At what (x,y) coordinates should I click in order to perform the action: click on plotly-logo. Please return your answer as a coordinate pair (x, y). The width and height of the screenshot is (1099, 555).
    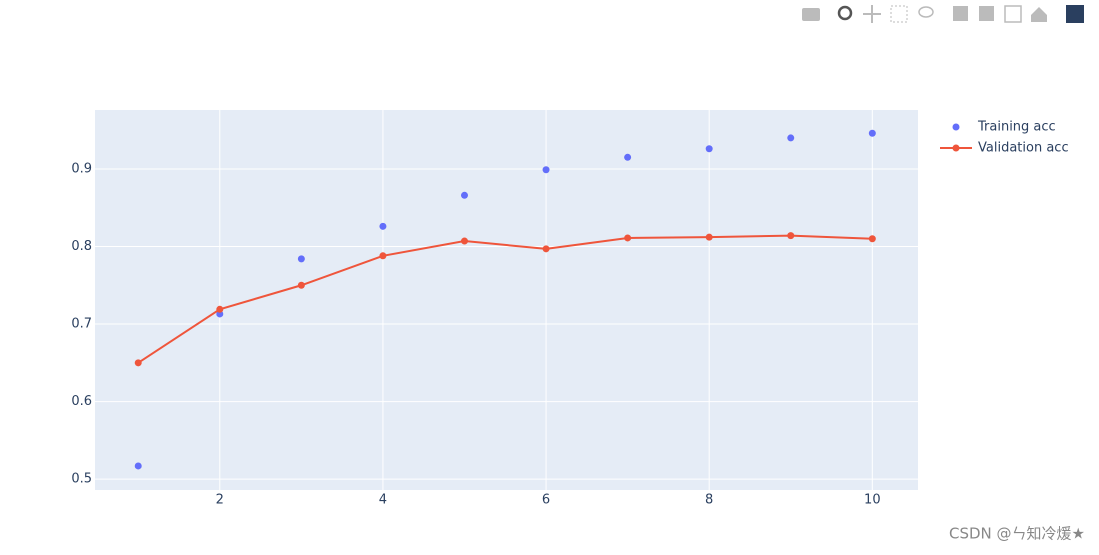
    Looking at the image, I should click on (1075, 14).